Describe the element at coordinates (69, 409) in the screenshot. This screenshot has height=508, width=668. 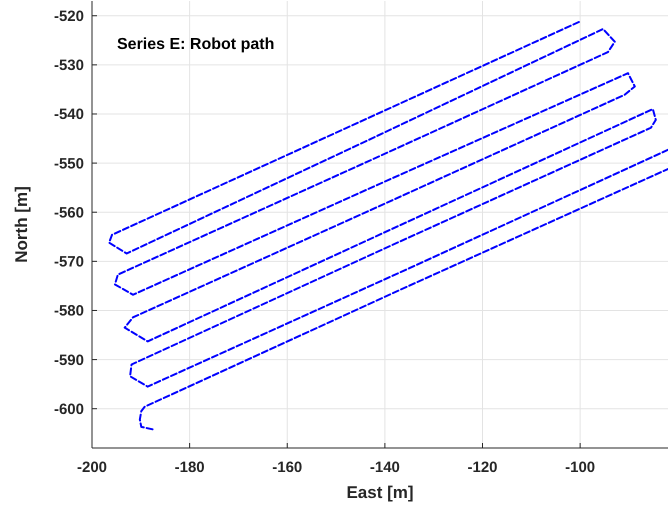
I see `y-tick-label: -600` at that location.